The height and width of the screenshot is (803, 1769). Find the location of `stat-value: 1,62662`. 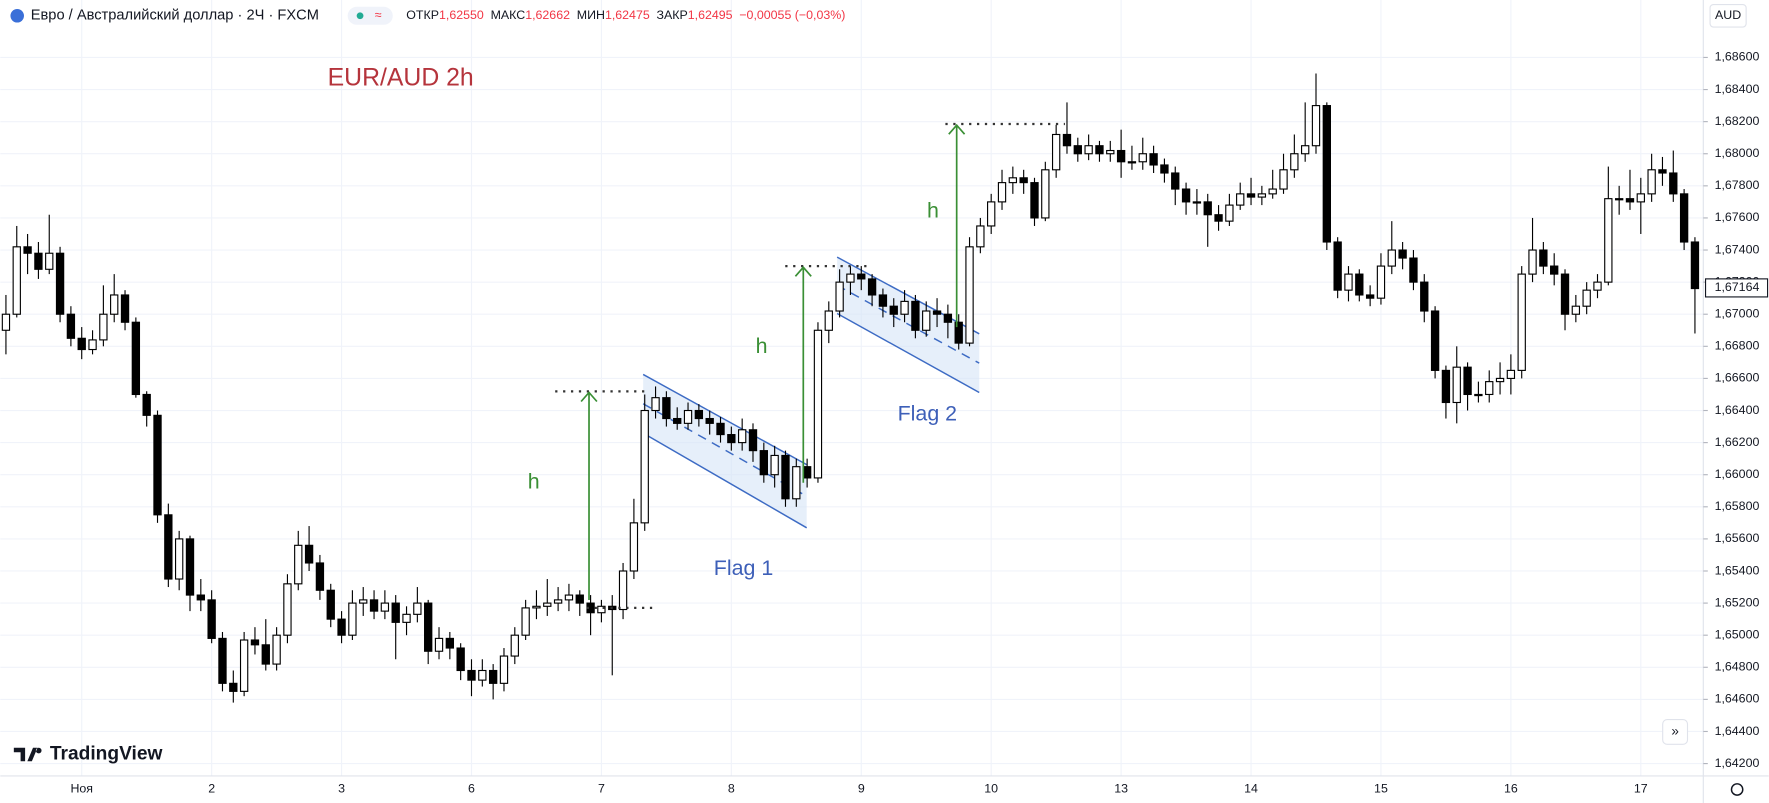

stat-value: 1,62662 is located at coordinates (547, 15).